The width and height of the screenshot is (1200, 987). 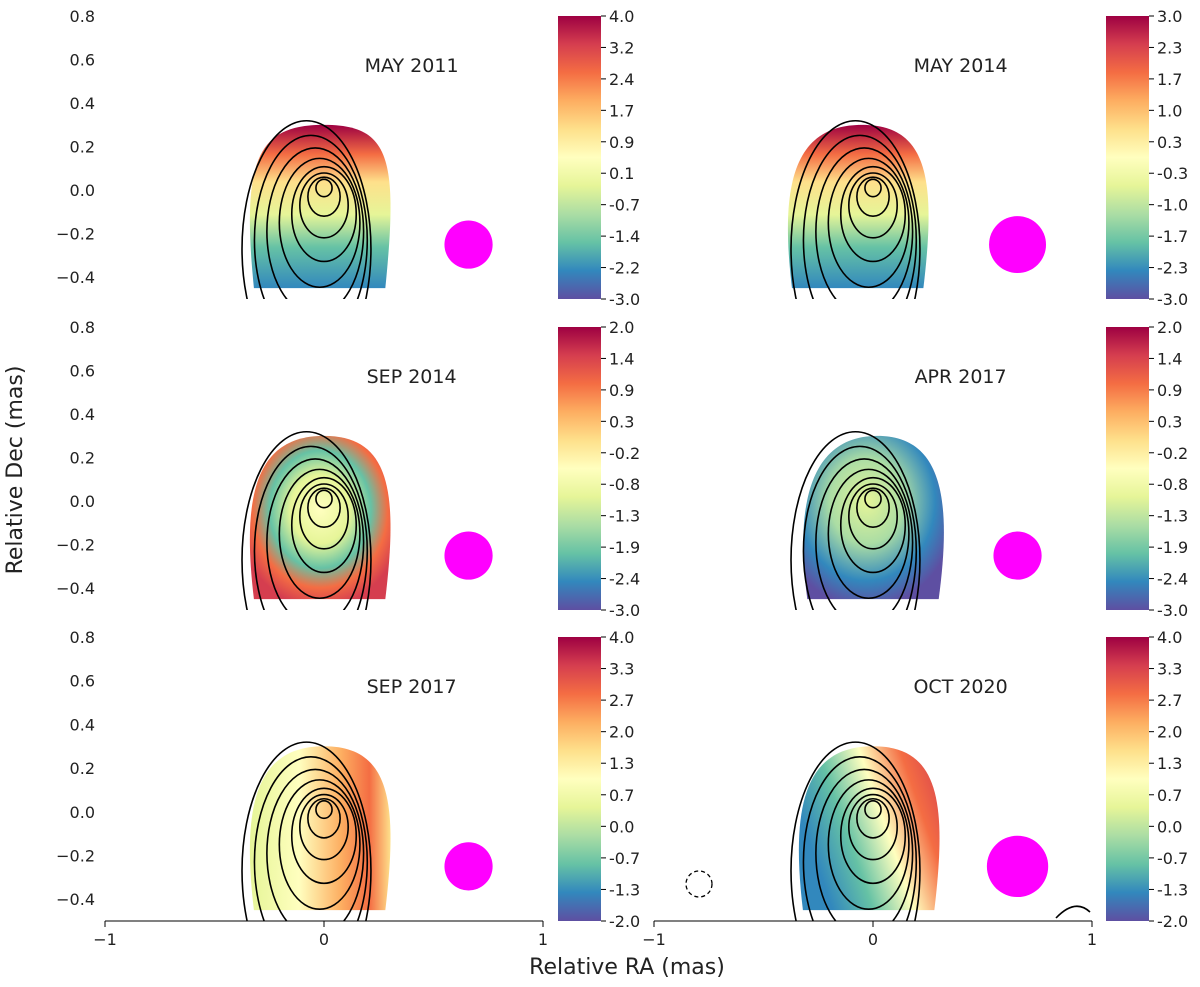 What do you see at coordinates (324, 939) in the screenshot?
I see `x-tick-label: 0` at bounding box center [324, 939].